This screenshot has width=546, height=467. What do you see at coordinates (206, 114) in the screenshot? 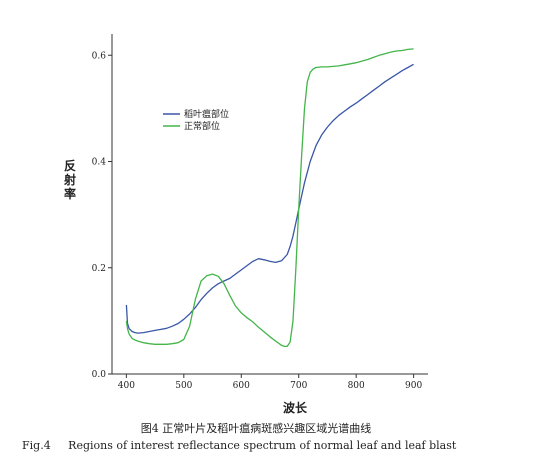
I see `legend-label: 稻叶瘟部位` at bounding box center [206, 114].